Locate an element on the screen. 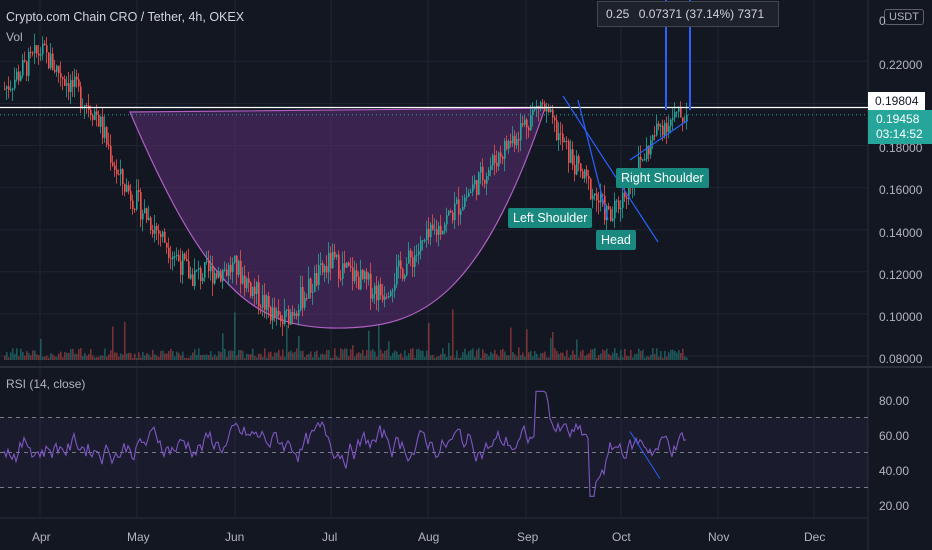  left-shoulder-label: Left Shoulder is located at coordinates (550, 218).